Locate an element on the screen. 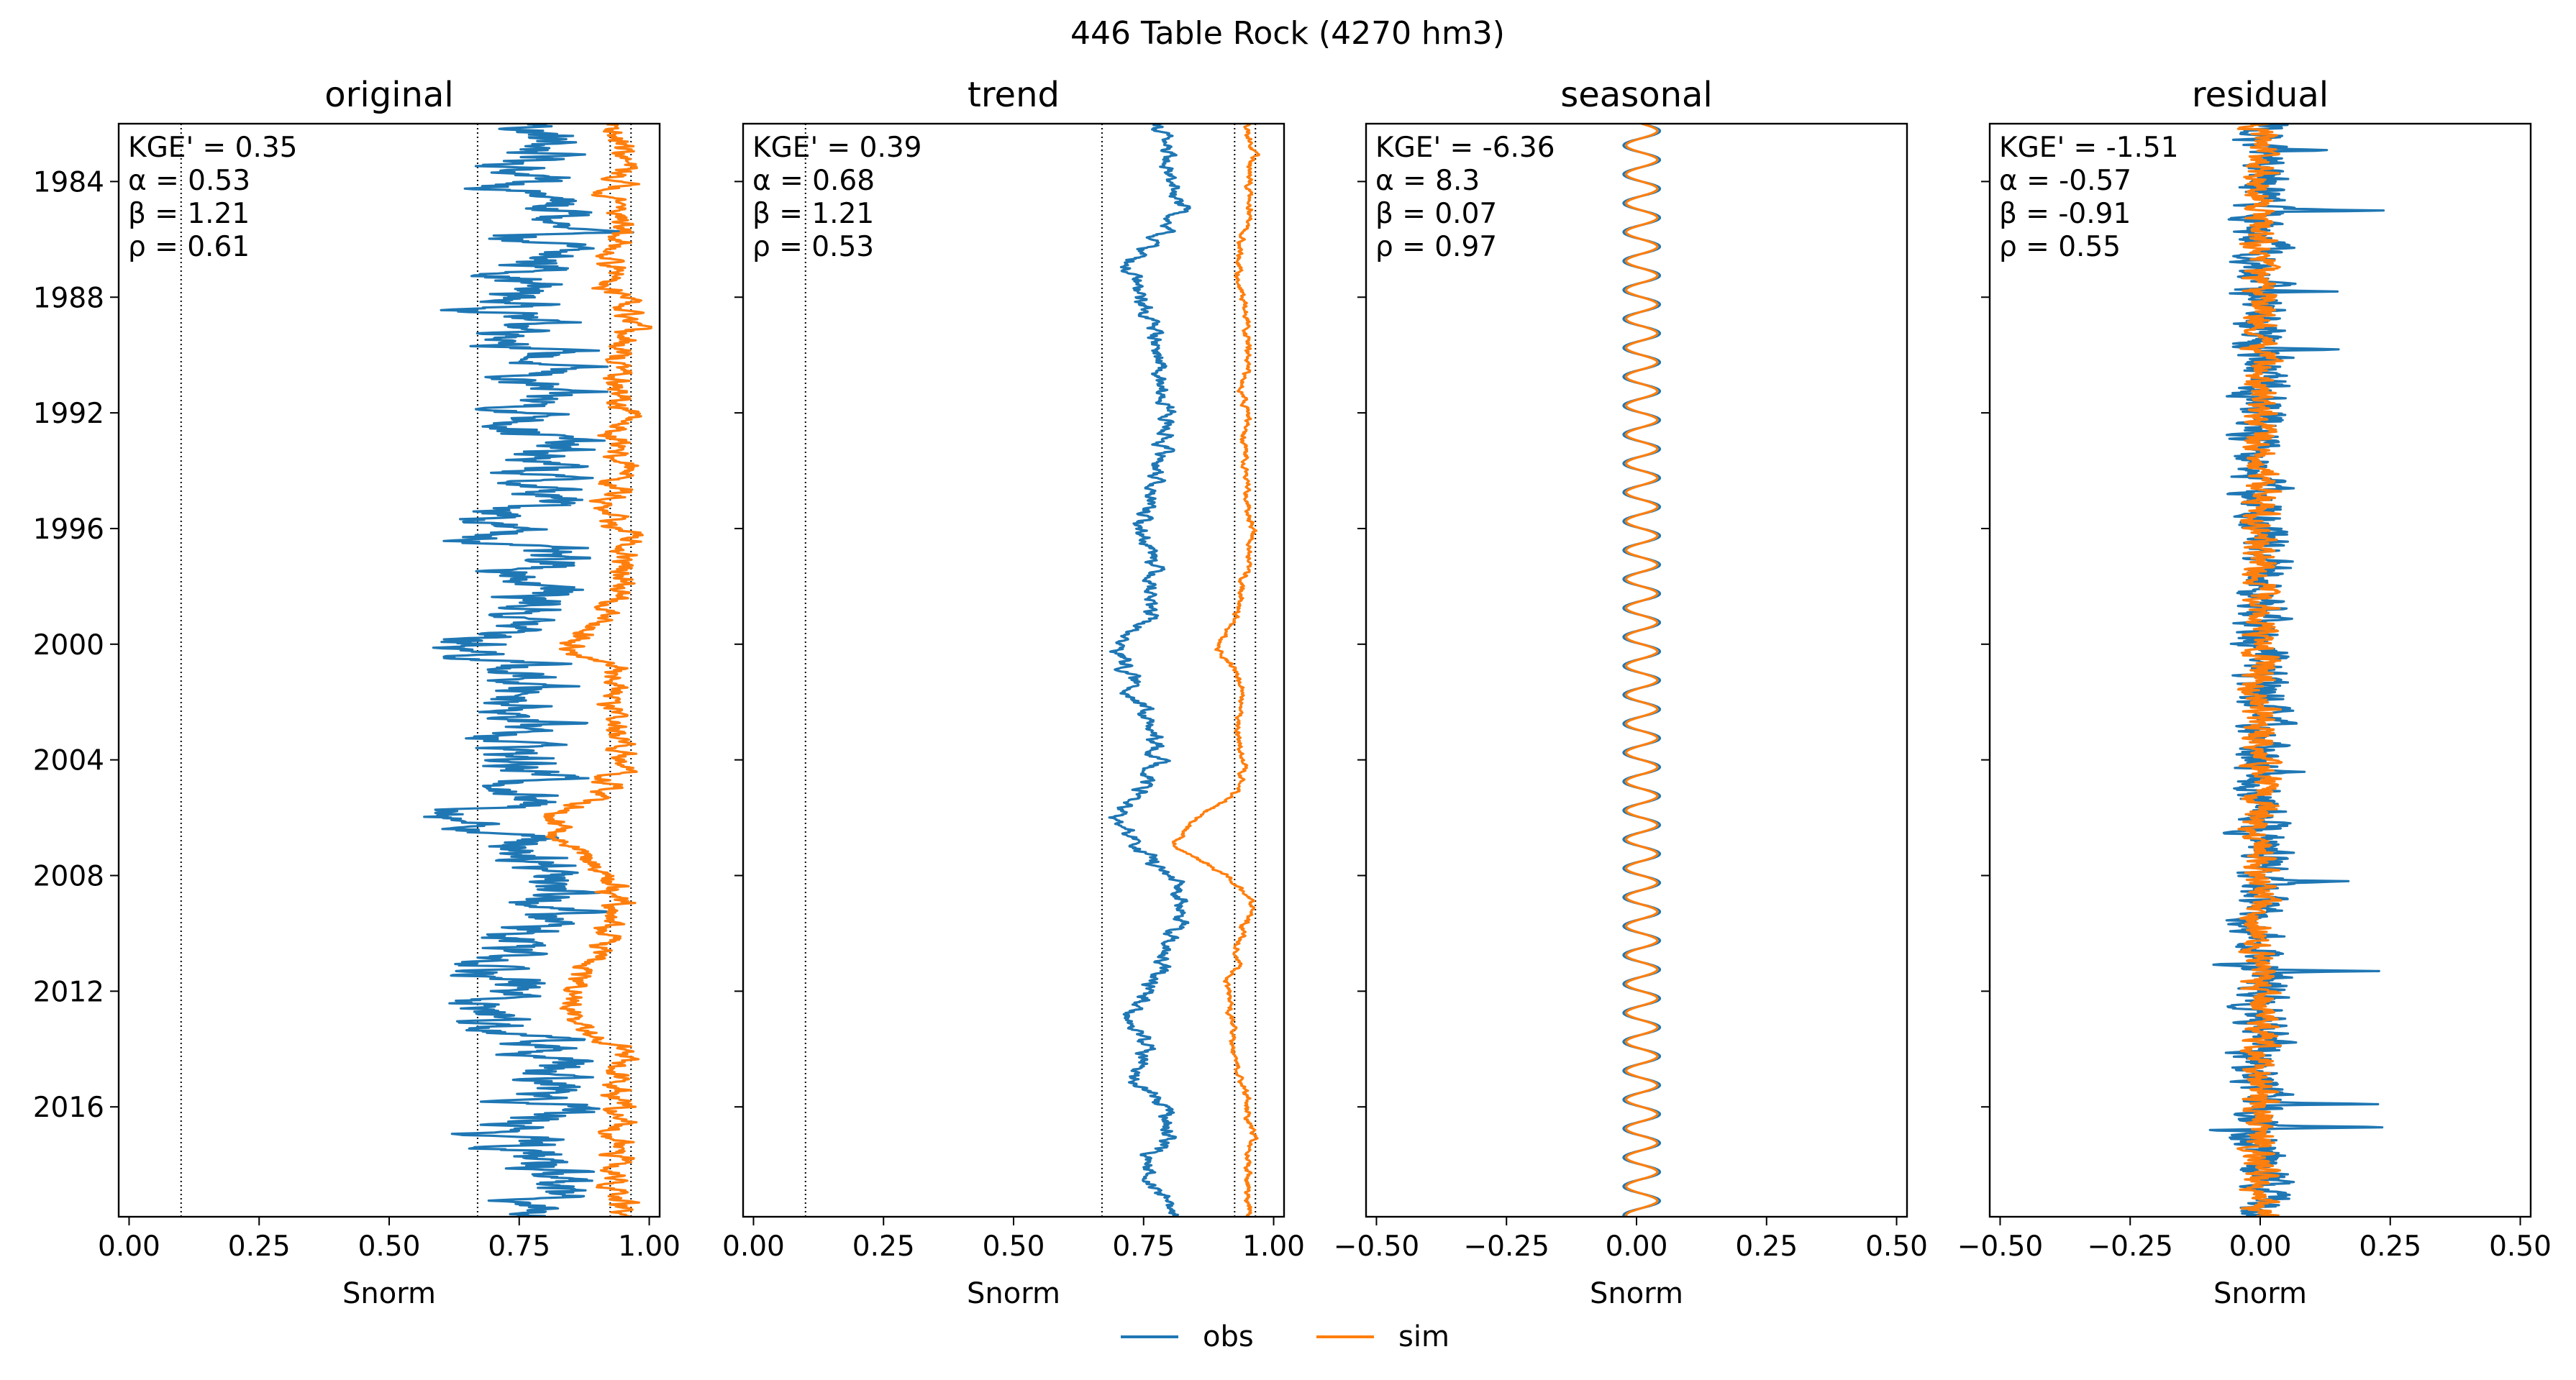  stat-annotation: KGE' = 0.35 is located at coordinates (212, 148).